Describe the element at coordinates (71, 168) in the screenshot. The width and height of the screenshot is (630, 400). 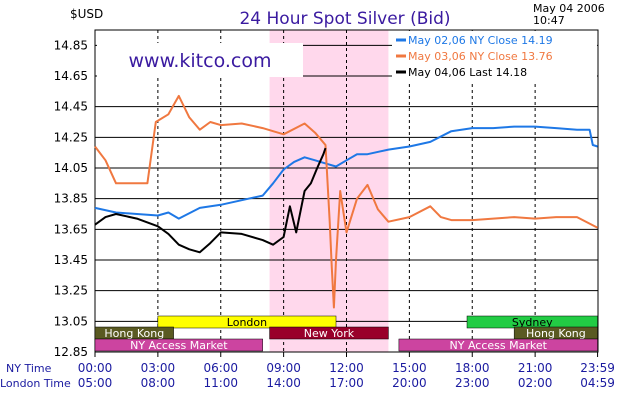
I see `y-tick-label: 14.05` at that location.